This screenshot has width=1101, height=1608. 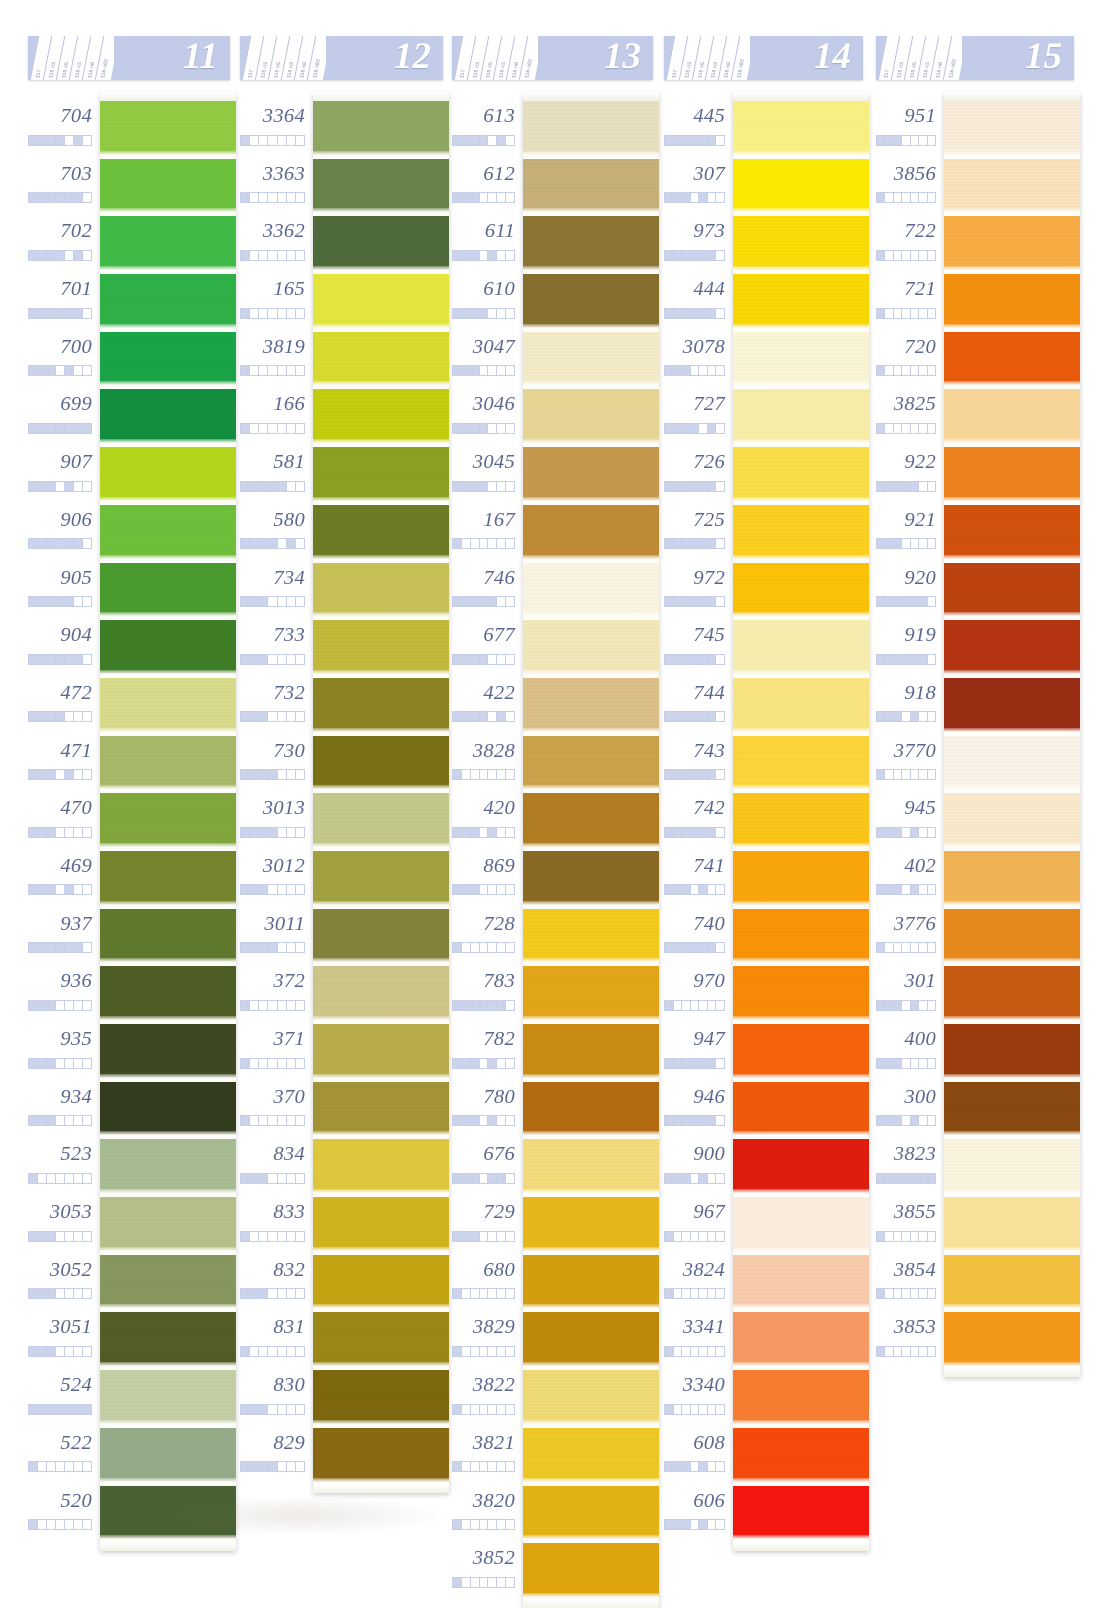 What do you see at coordinates (60, 1221) in the screenshot?
I see `floss-row: 3053` at bounding box center [60, 1221].